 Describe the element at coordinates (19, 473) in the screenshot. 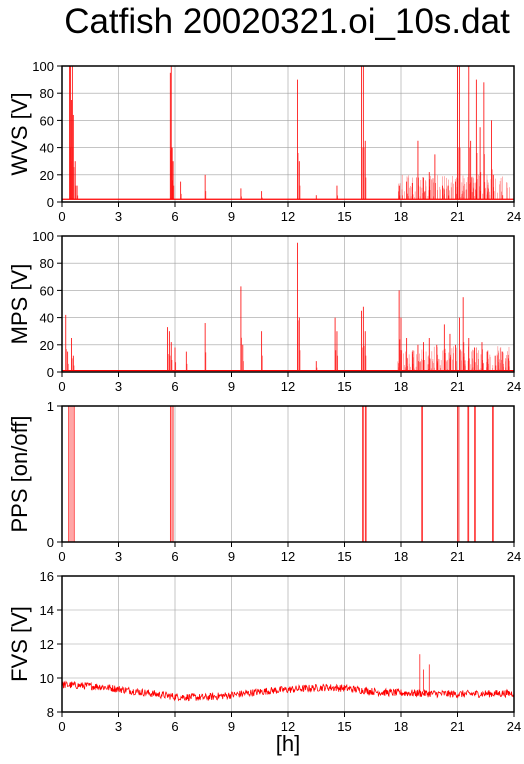

I see `y-axis-label: PPS [on/off]` at that location.